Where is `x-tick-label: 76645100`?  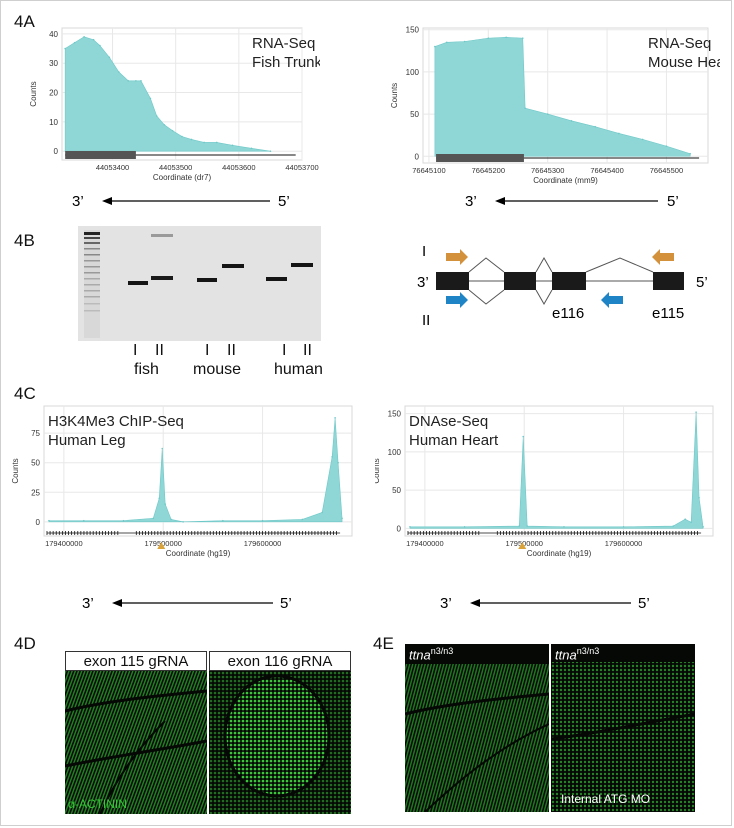 x-tick-label: 76645100 is located at coordinates (428, 170).